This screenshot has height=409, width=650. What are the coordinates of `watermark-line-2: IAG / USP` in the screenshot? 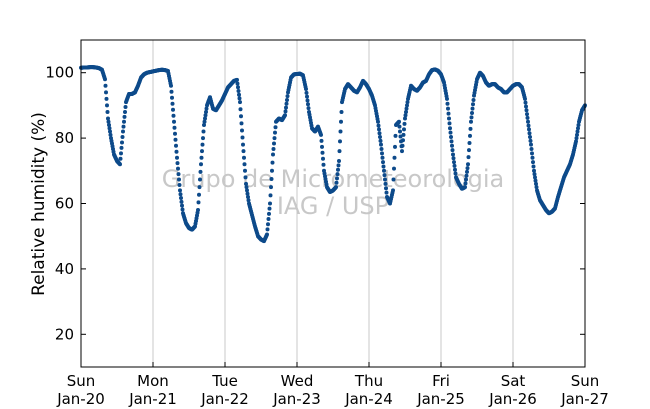 It's located at (333, 206).